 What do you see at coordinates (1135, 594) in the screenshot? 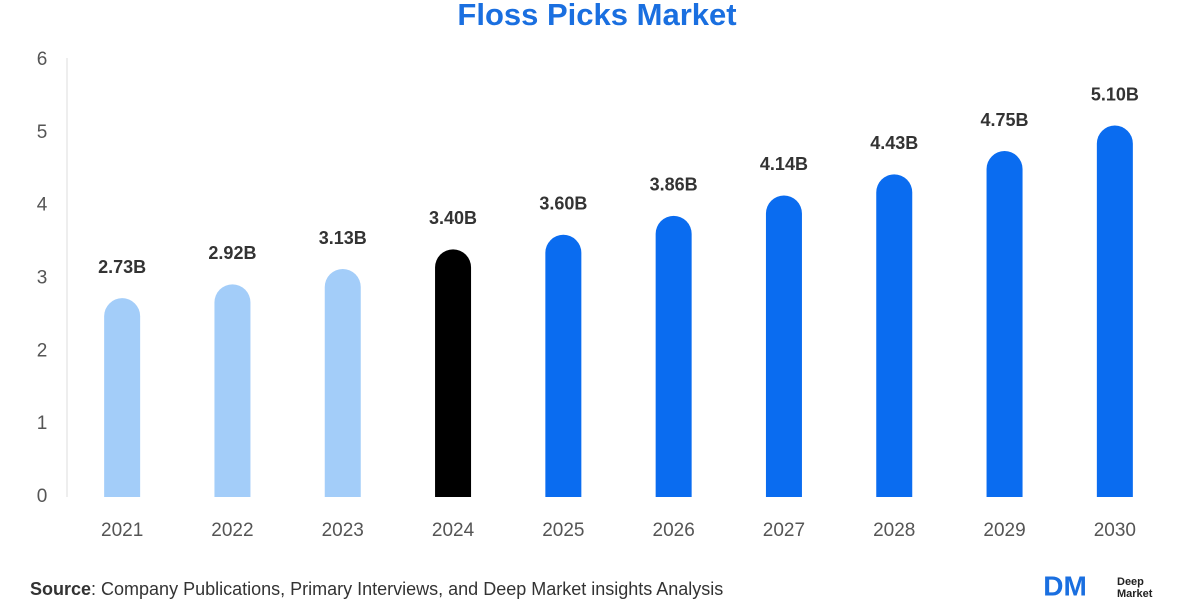
I see `logo-line: Market` at bounding box center [1135, 594].